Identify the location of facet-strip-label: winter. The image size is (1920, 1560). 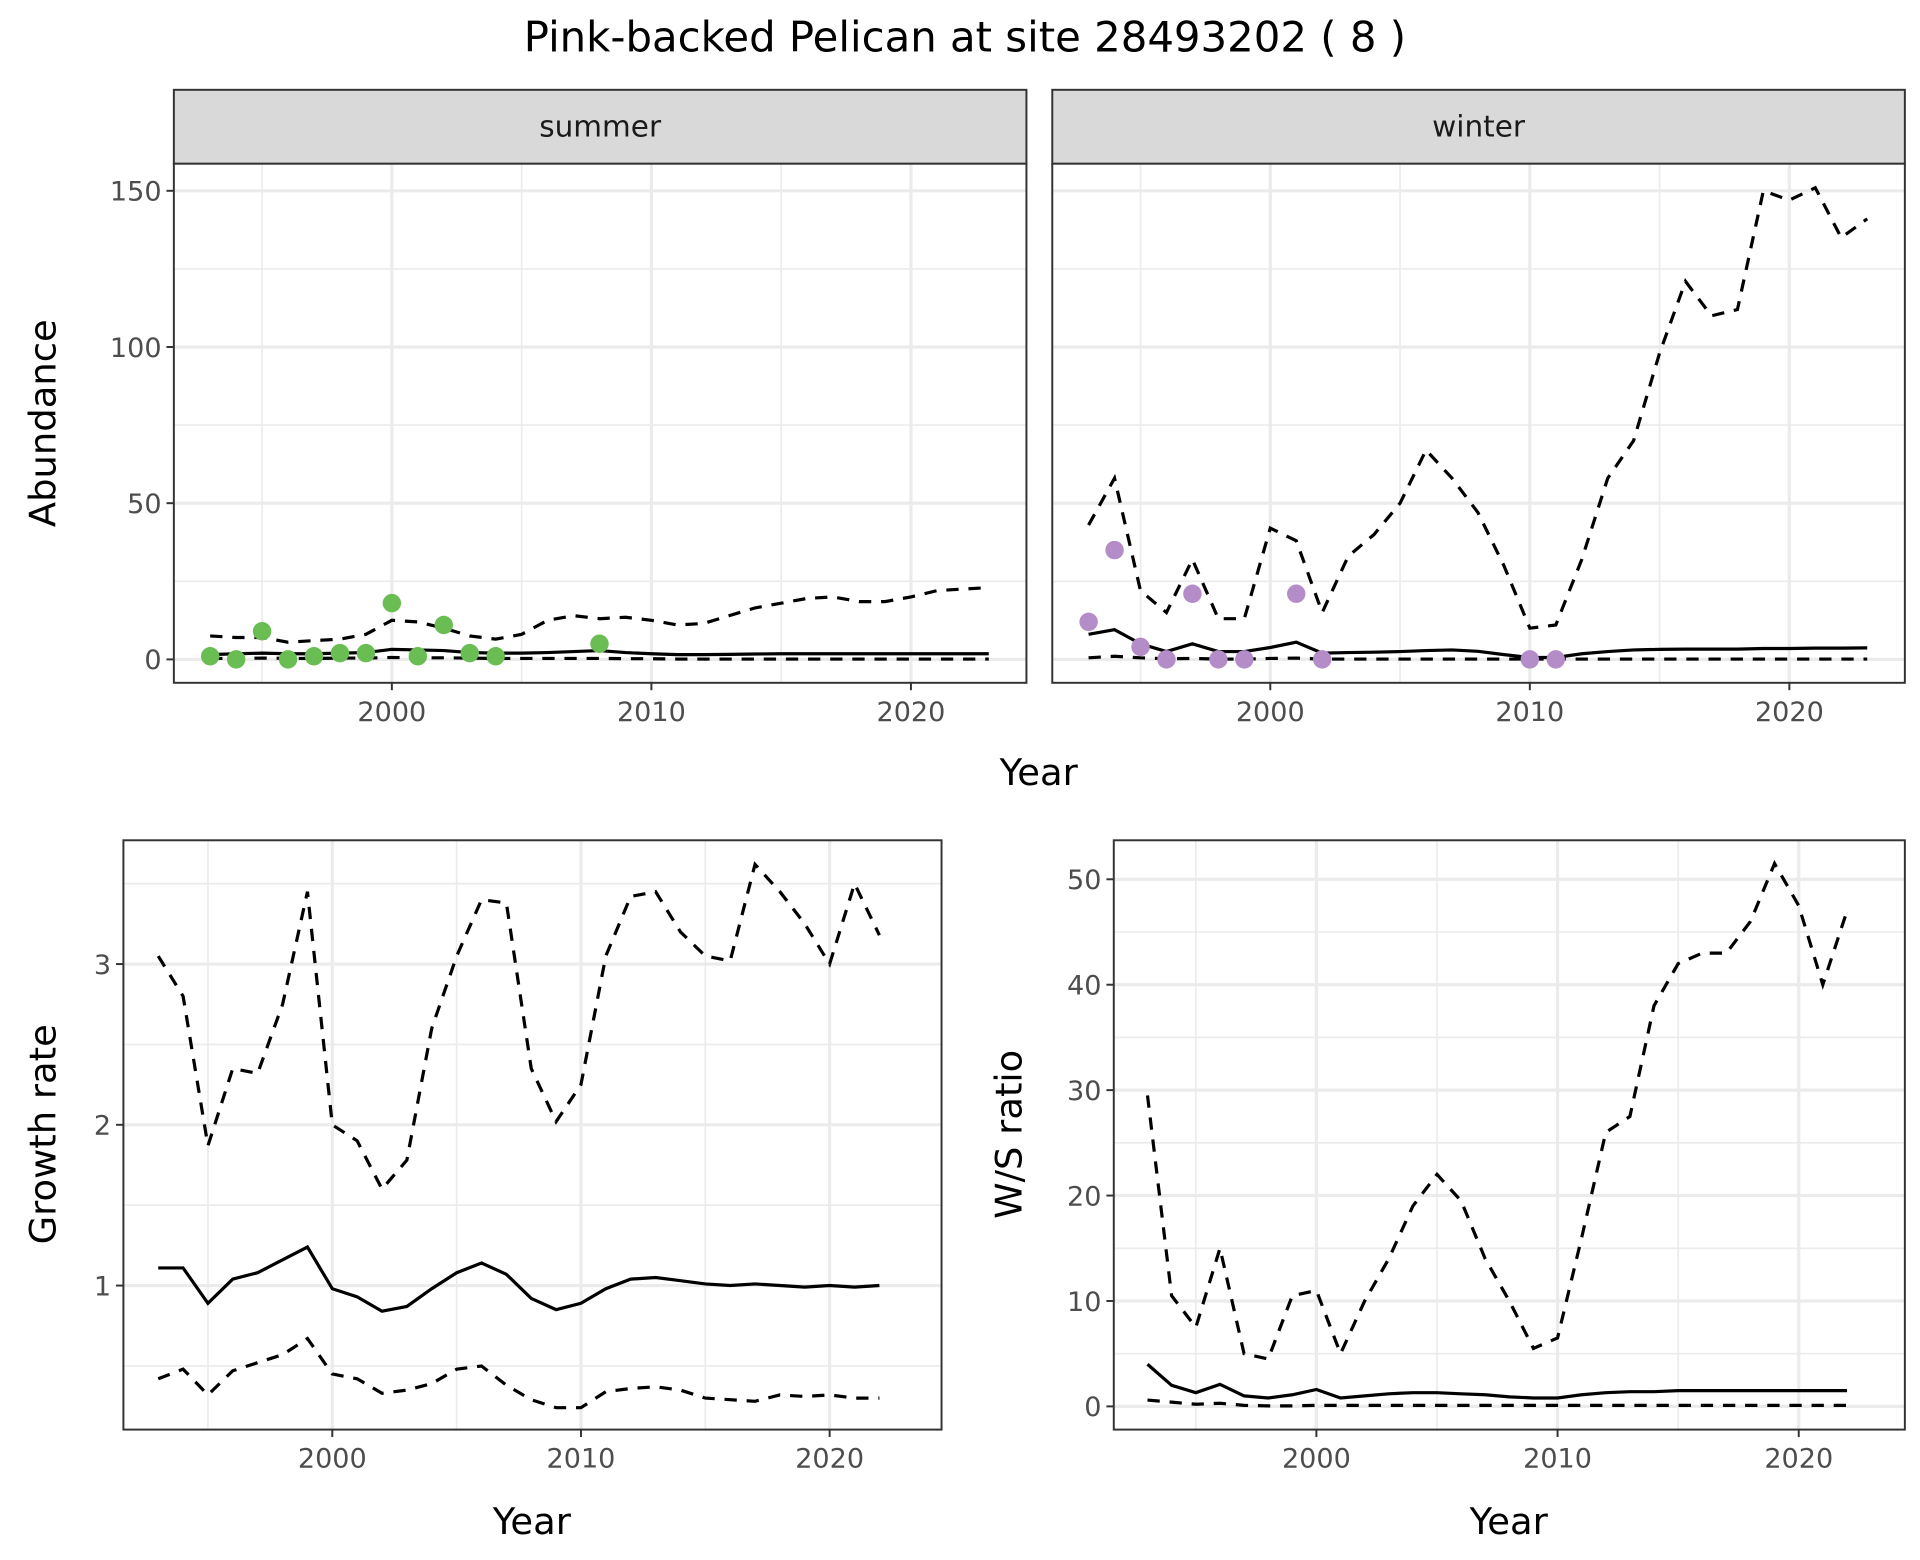
(1479, 127).